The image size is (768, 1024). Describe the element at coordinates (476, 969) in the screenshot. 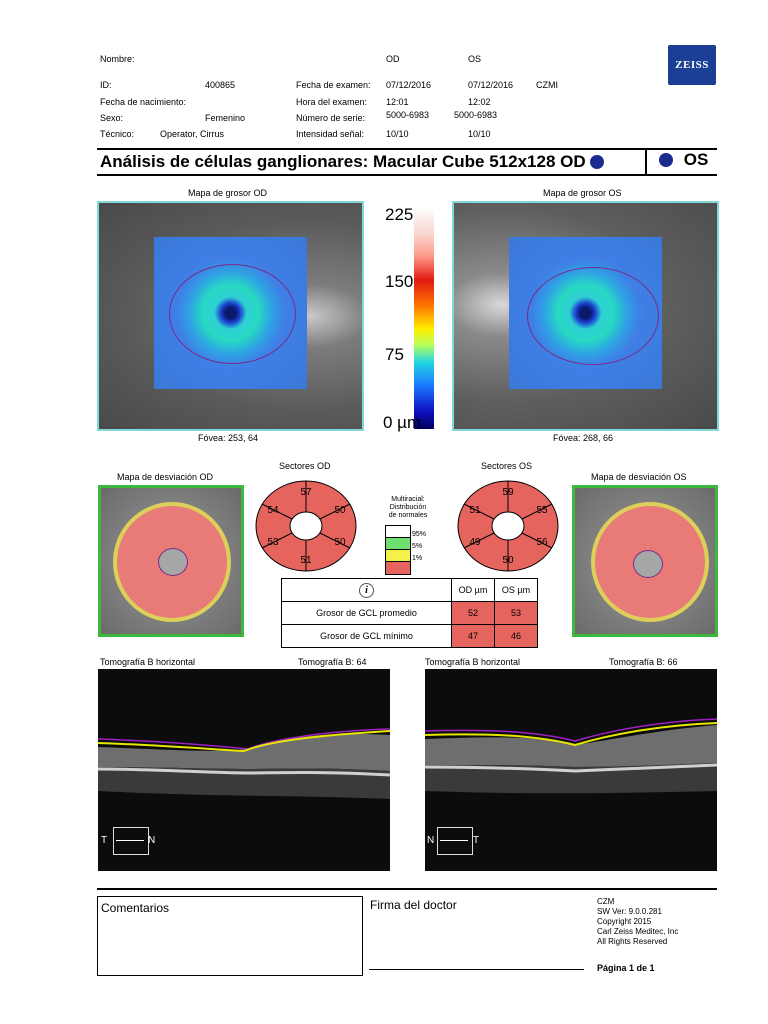

I see `signature-line` at that location.